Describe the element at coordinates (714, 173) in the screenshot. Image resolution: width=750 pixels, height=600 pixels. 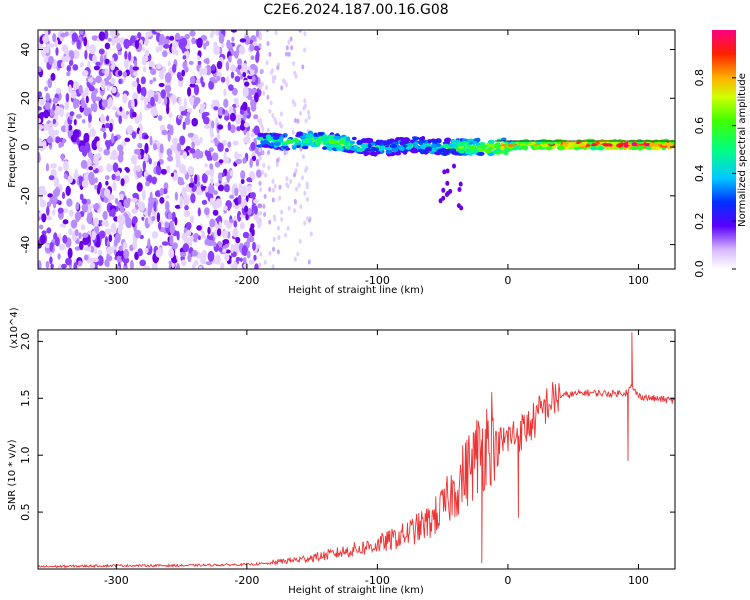
I see `colorbar-ticks: 0.0 0.2 0.4 0.6 0.8` at that location.